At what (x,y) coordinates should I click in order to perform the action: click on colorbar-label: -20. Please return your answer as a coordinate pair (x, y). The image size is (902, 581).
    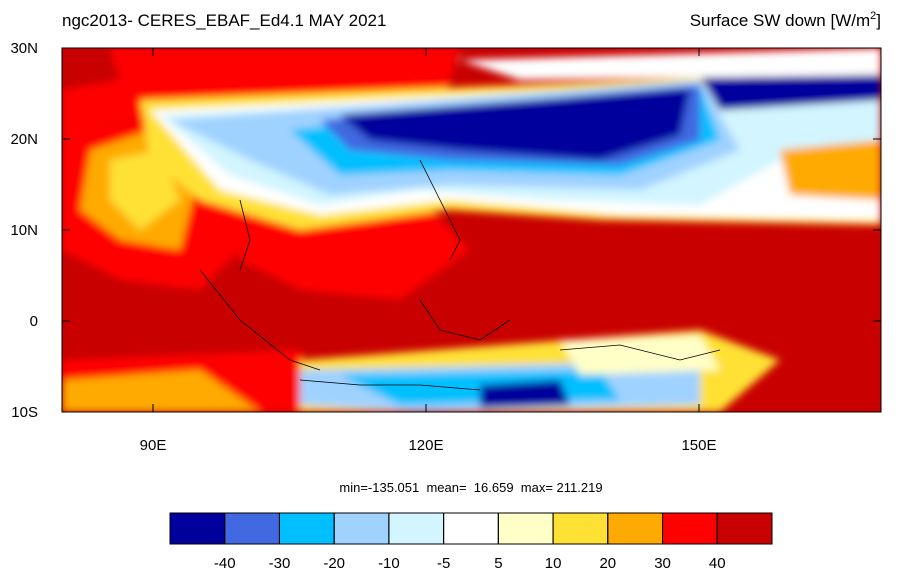
    Looking at the image, I should click on (334, 563).